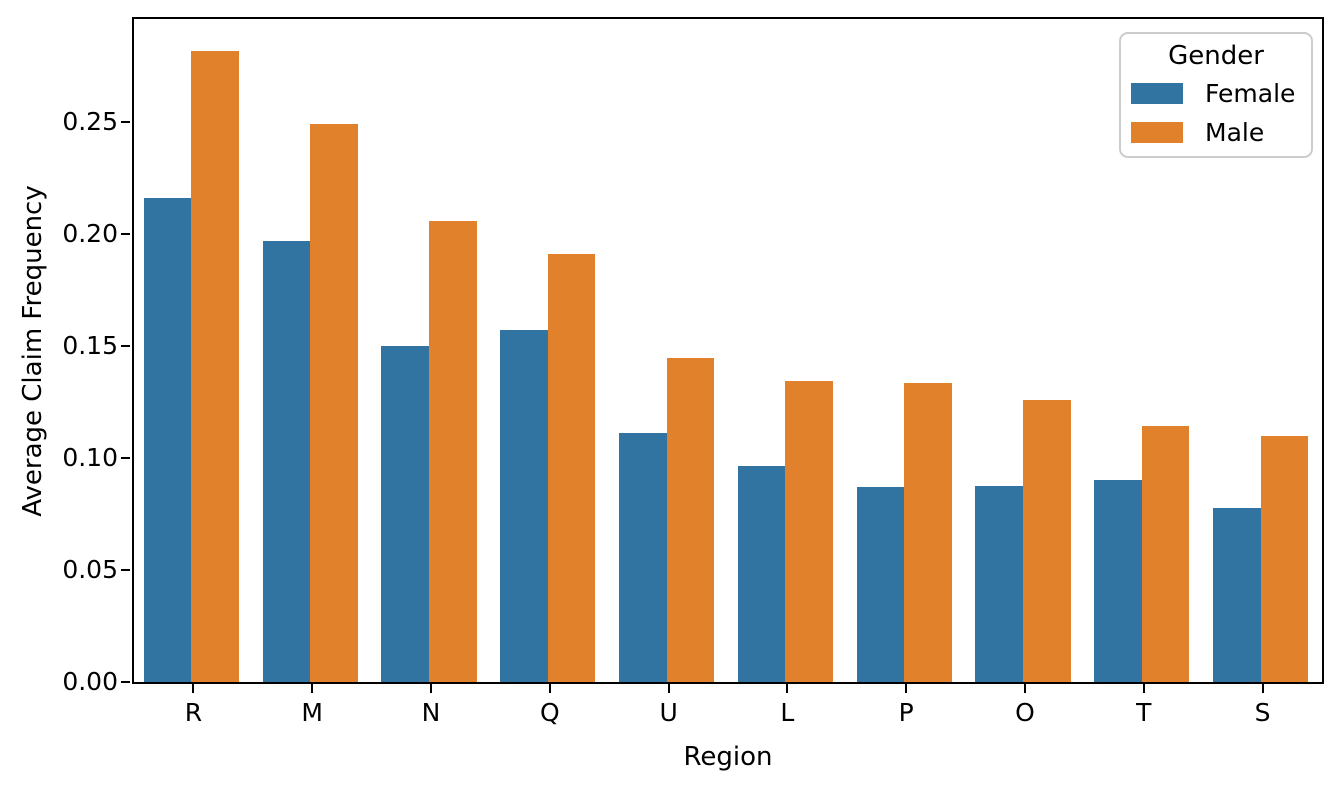  Describe the element at coordinates (431, 712) in the screenshot. I see `x-tick-label: N` at that location.